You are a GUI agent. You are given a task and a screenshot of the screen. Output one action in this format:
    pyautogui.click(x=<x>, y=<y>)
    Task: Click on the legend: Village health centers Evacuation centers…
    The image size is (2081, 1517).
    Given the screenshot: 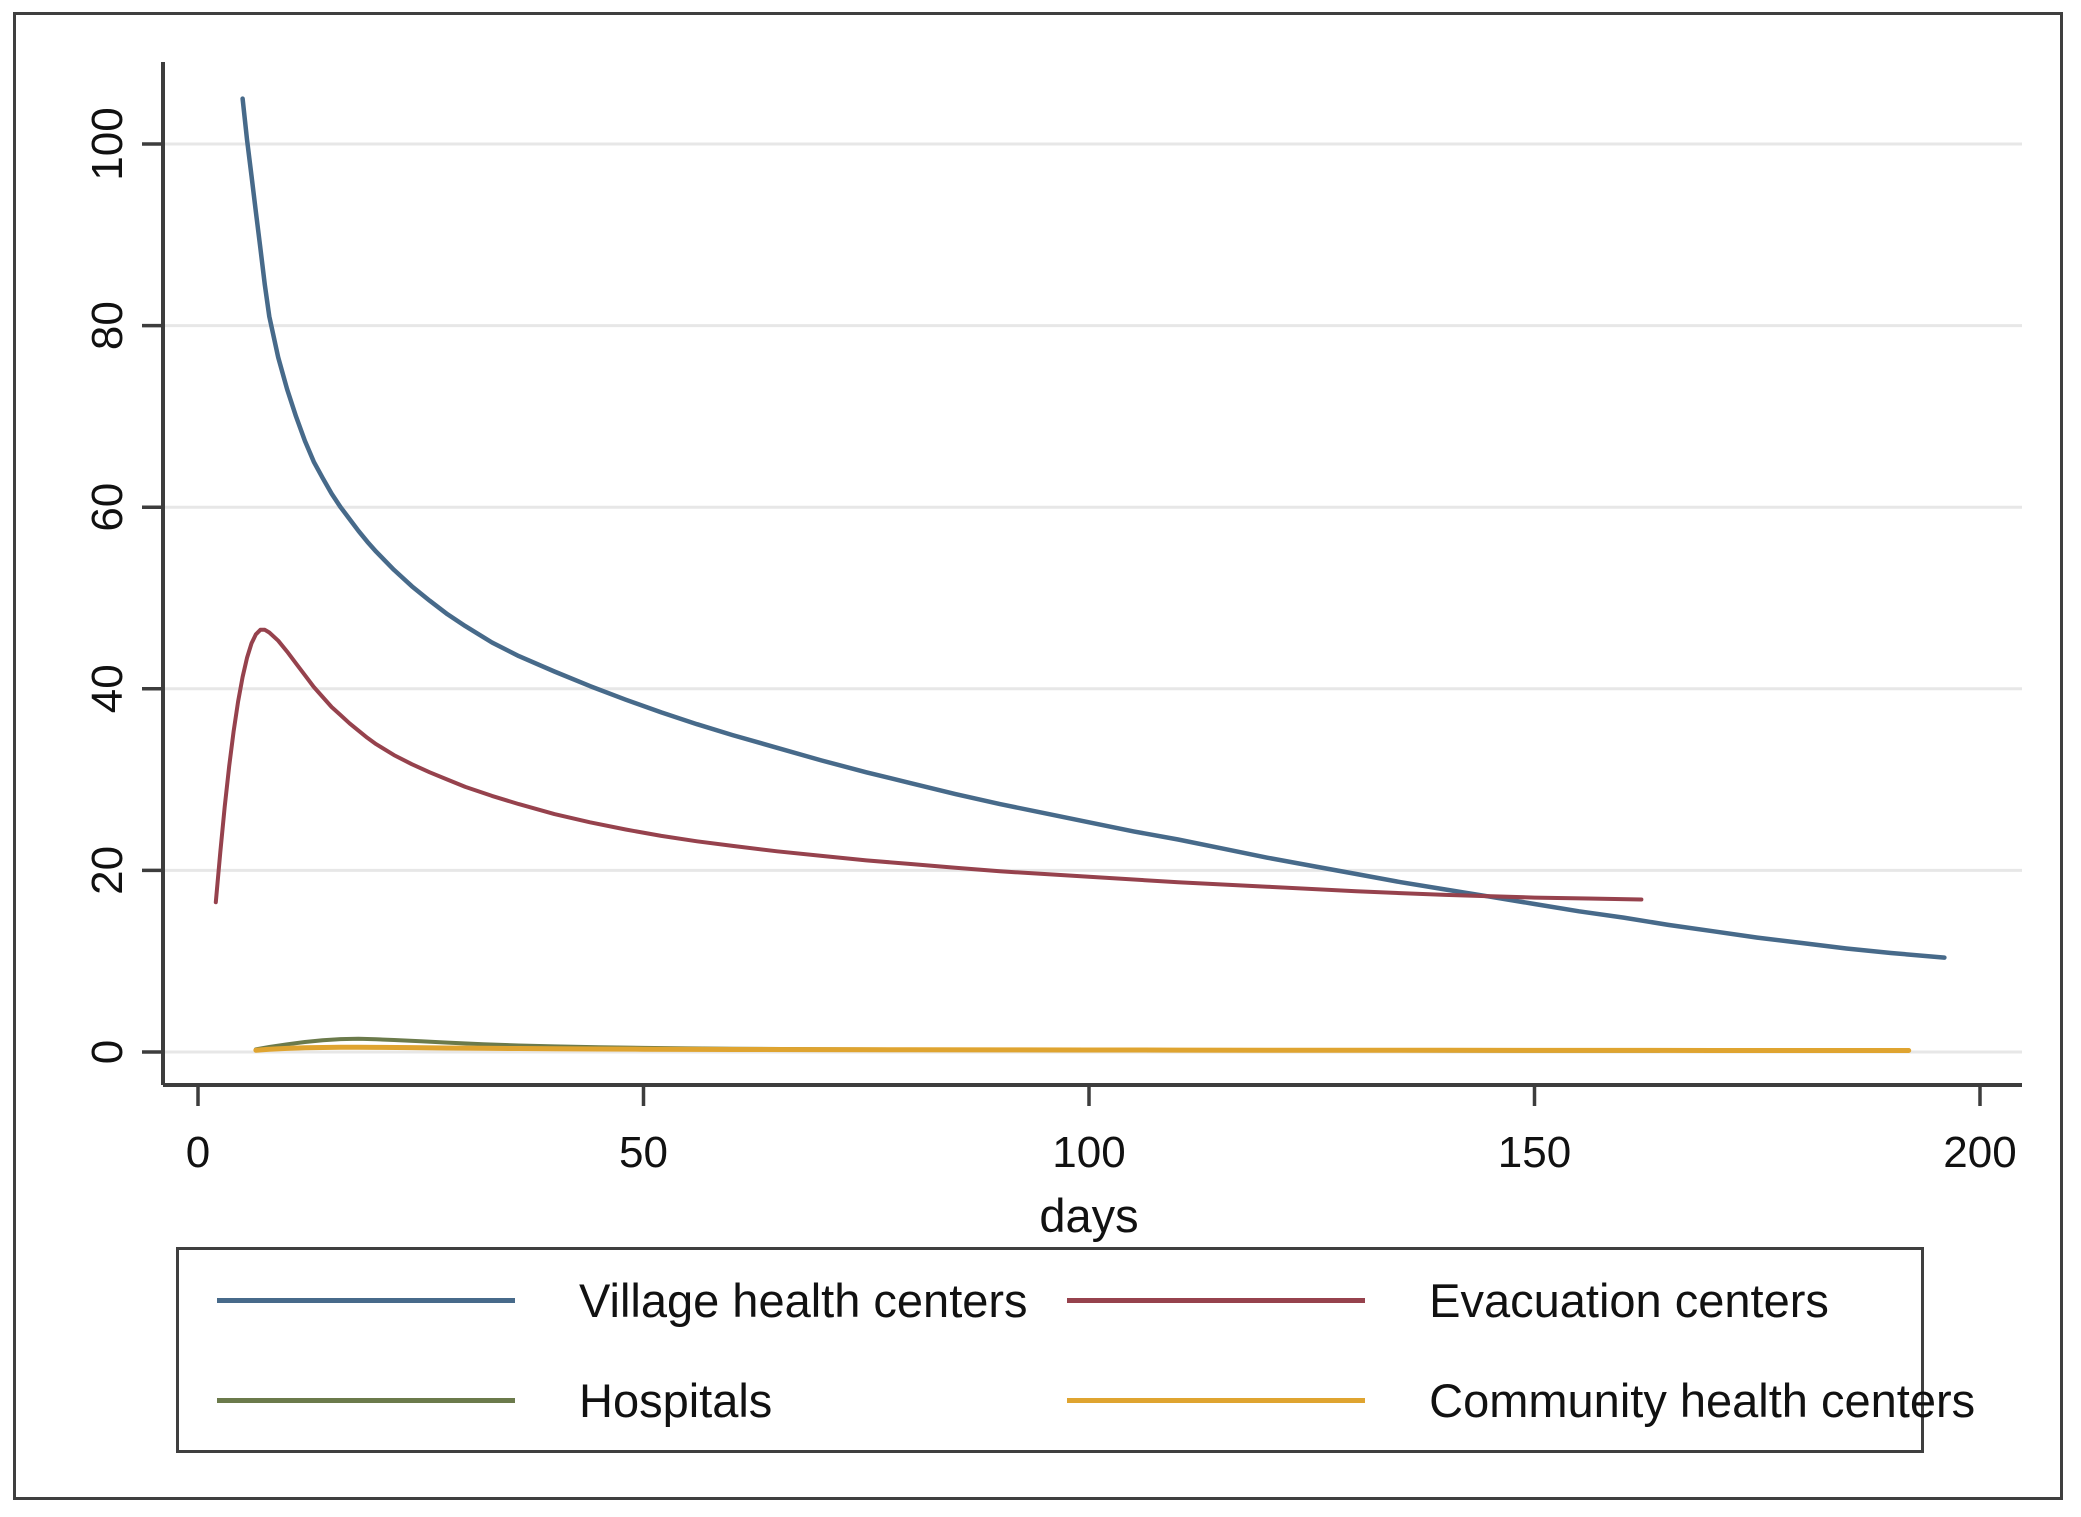 What is the action you would take?
    pyautogui.click(x=1075, y=1350)
    